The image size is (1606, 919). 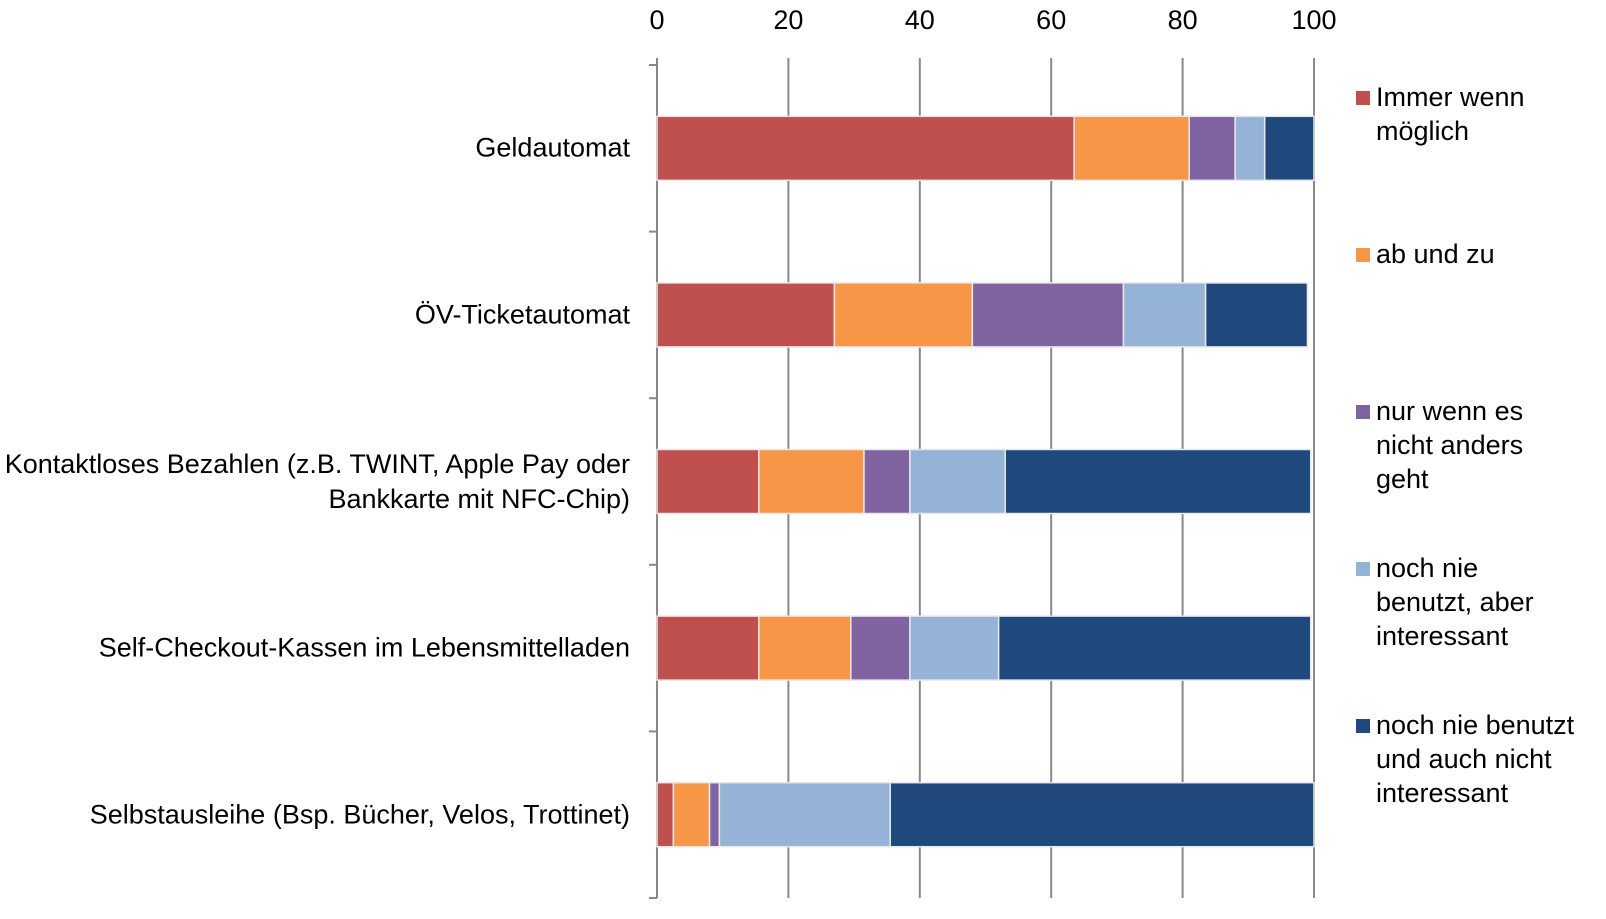 I want to click on category-label: ÖV-Ticketautomat, so click(x=522, y=314).